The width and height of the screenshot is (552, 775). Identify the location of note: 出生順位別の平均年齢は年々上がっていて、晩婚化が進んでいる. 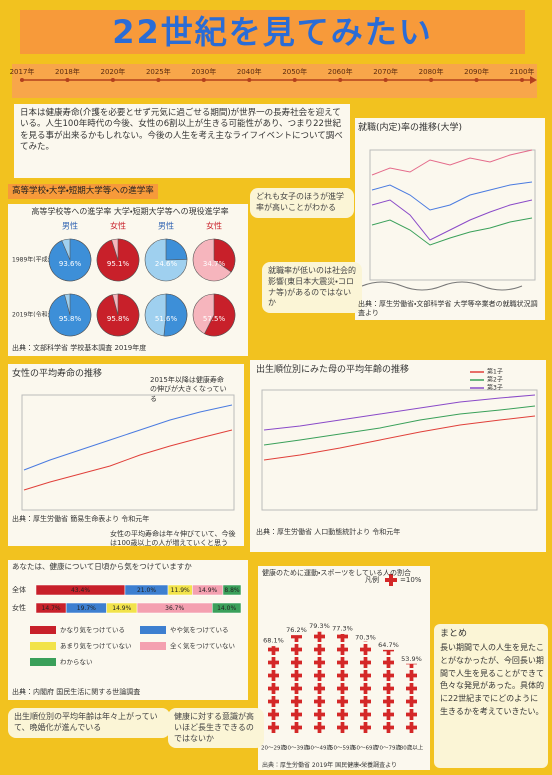
(89, 723).